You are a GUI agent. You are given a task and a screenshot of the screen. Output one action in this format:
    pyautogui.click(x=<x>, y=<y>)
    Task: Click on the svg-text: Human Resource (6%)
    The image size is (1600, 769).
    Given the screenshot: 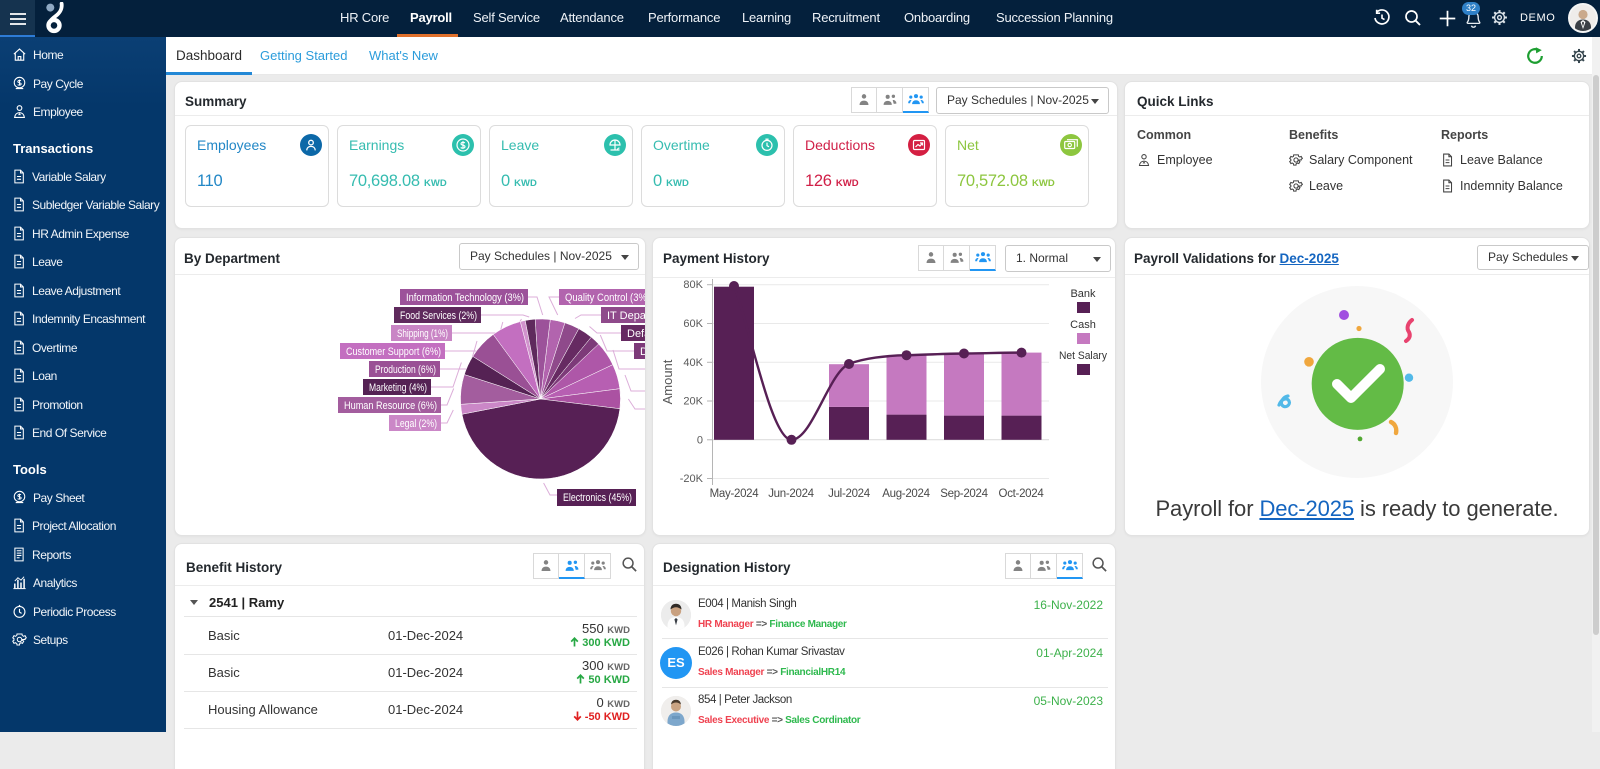 What is the action you would take?
    pyautogui.click(x=390, y=406)
    